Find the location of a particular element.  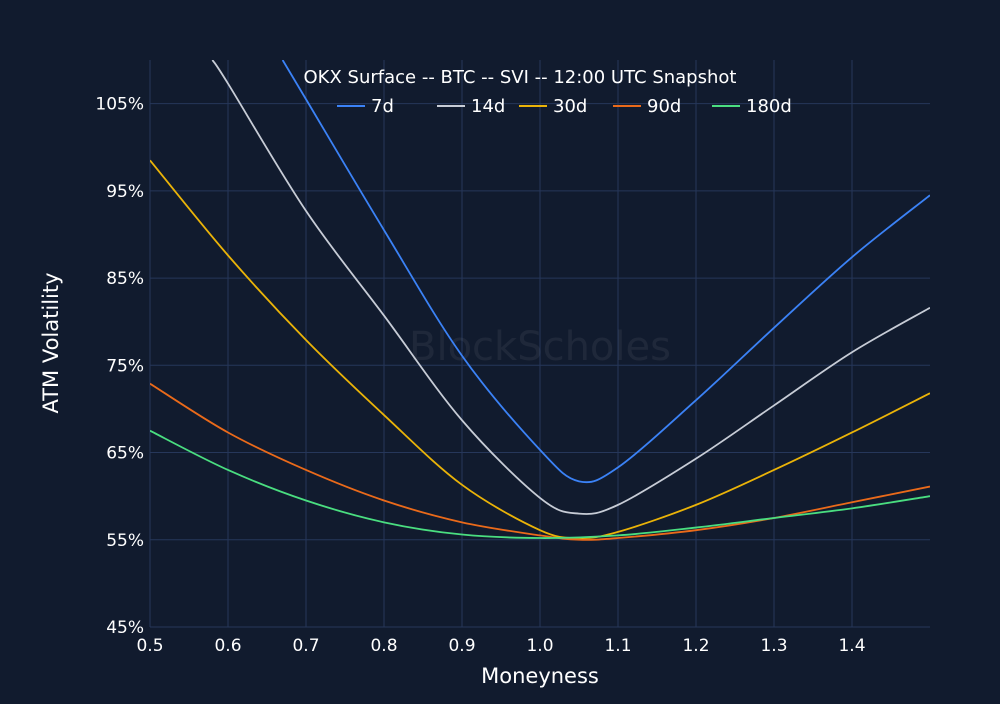

legend-item-7d: 7d is located at coordinates (365, 106).